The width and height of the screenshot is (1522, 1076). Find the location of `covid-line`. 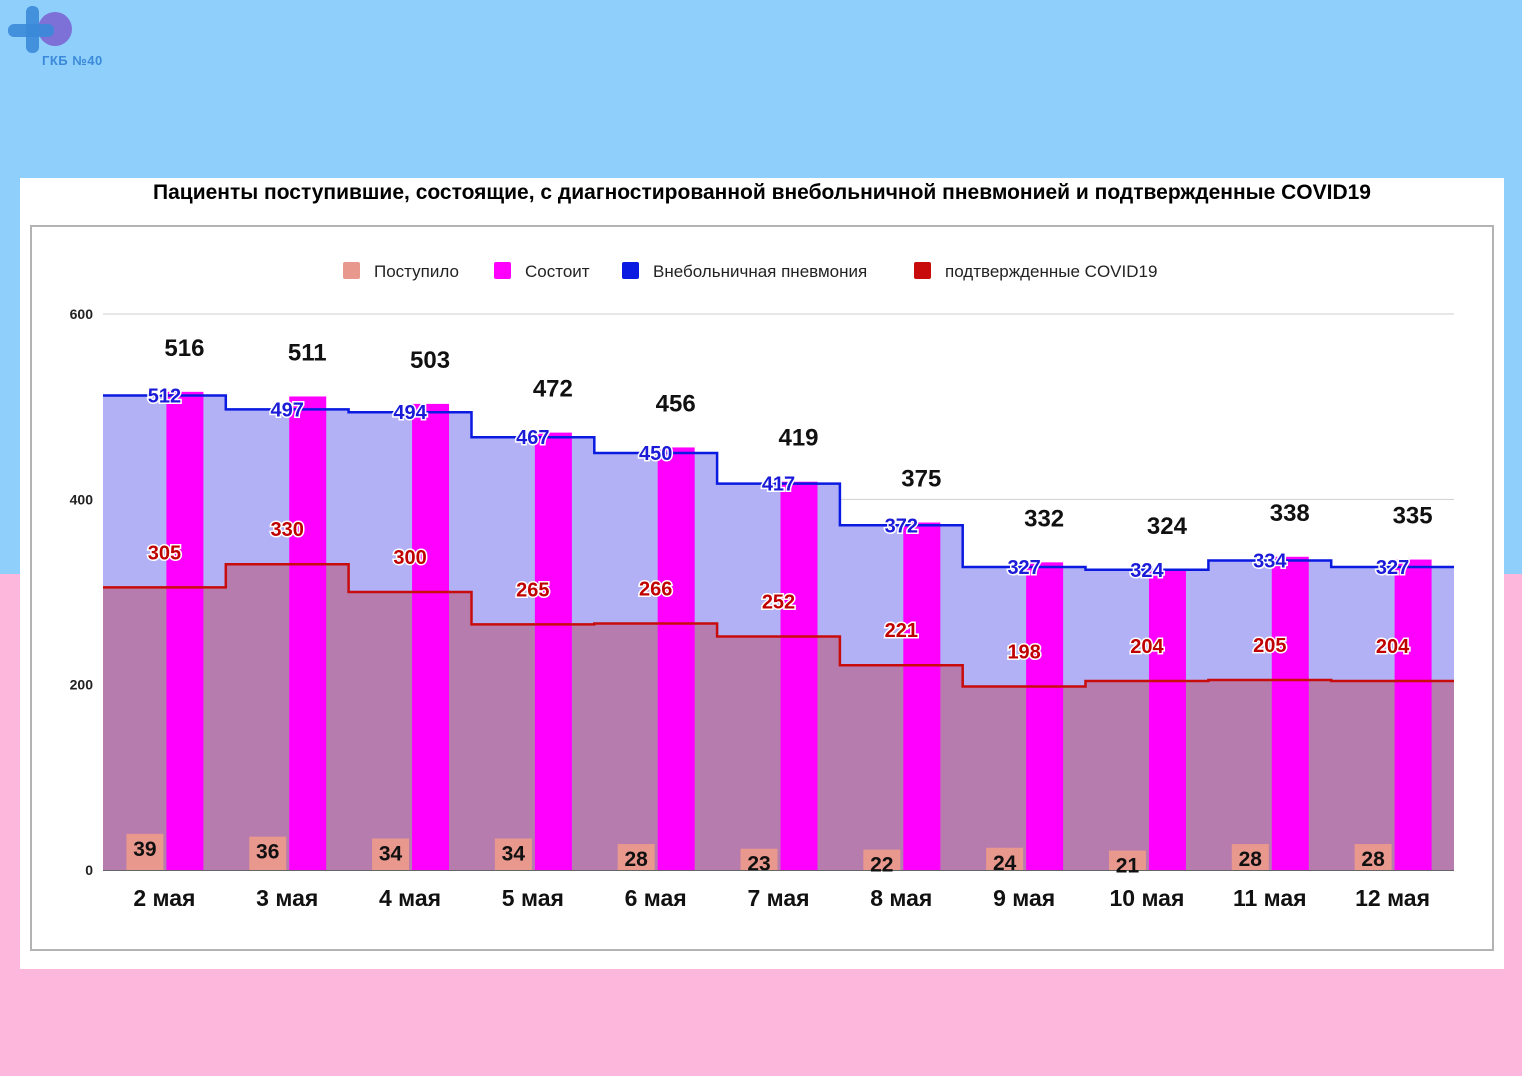

covid-line is located at coordinates (778, 625).